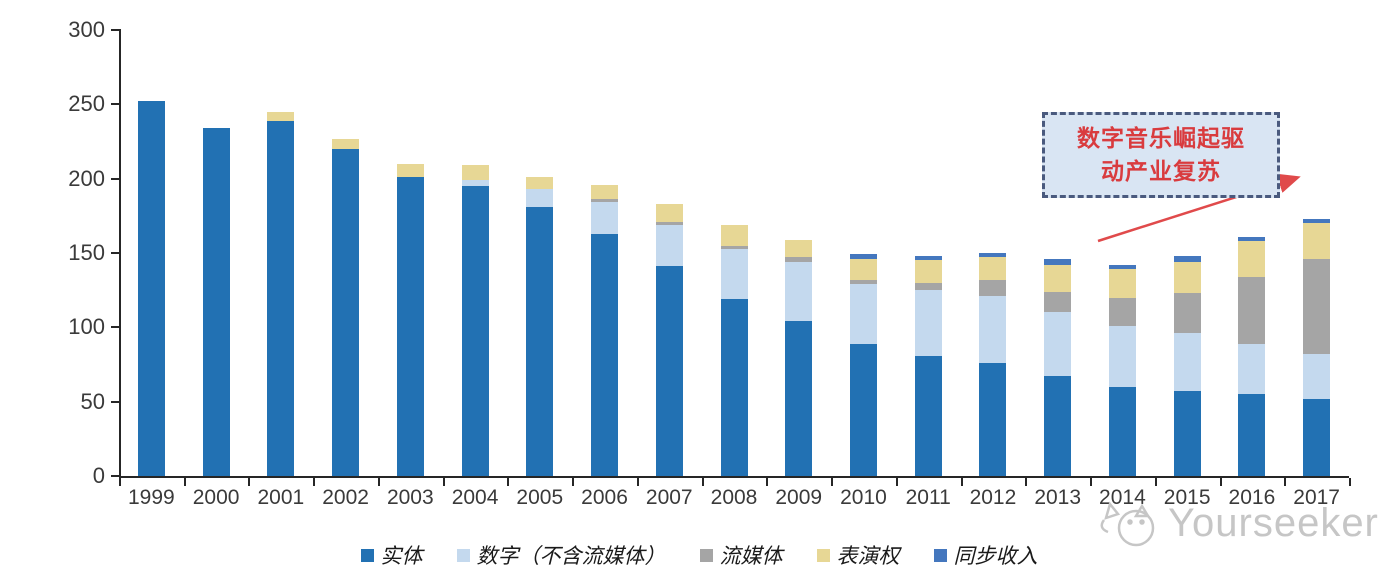 The width and height of the screenshot is (1398, 582). What do you see at coordinates (1161, 155) in the screenshot?
I see `annotation-callout: 数字音乐崛起驱 动产业复苏` at bounding box center [1161, 155].